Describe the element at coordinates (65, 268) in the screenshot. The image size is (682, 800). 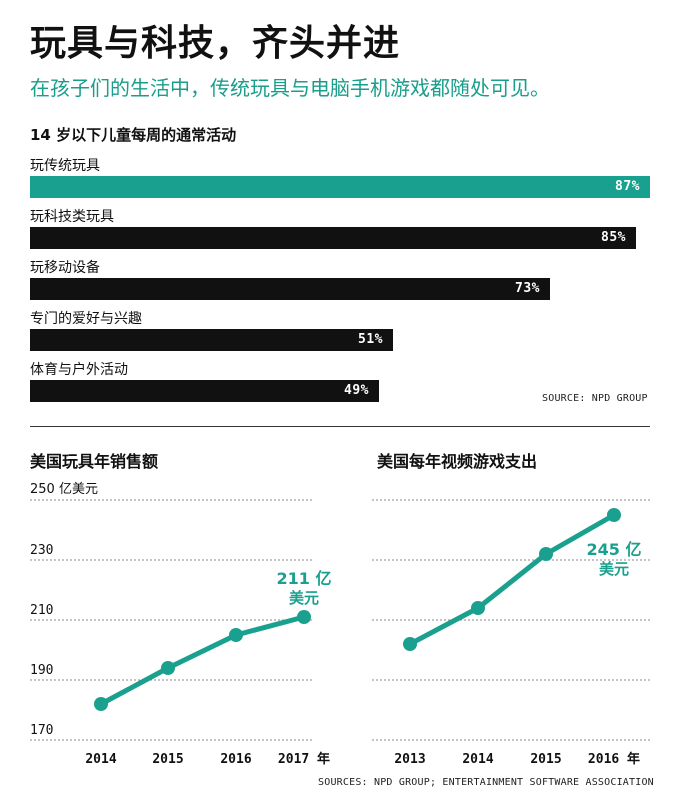
I see `bar-category-label: 玩移动设备` at that location.